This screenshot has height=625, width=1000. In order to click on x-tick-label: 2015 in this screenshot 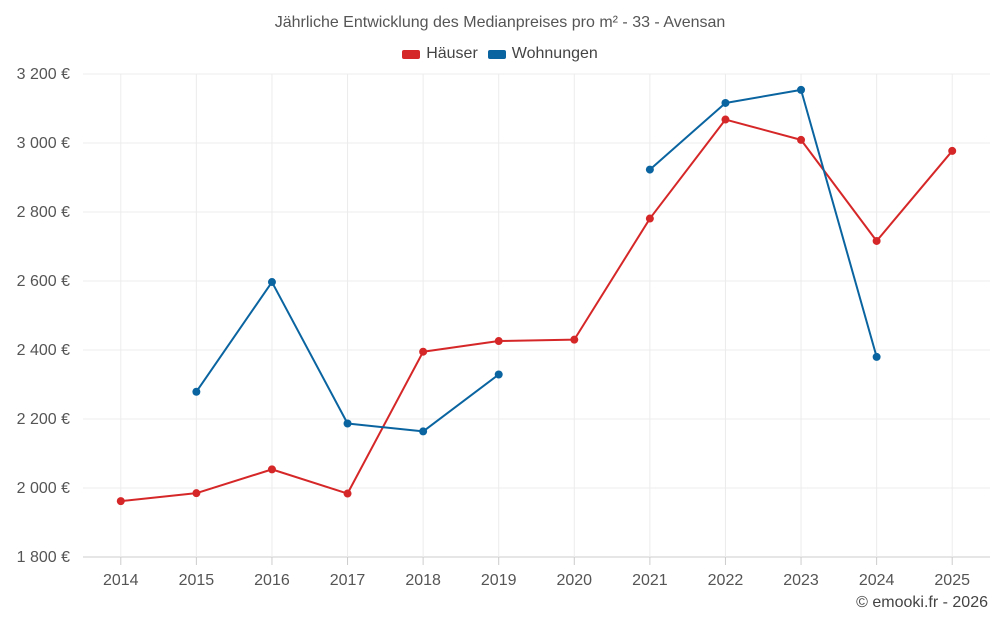, I will do `click(197, 580)`.